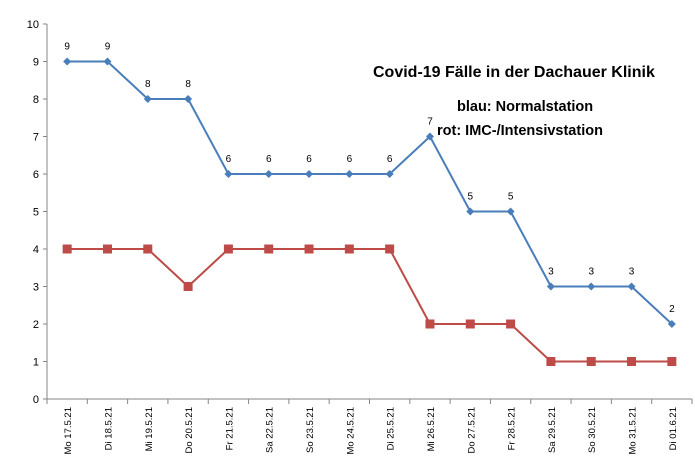 Image resolution: width=695 pixels, height=469 pixels. Describe the element at coordinates (108, 428) in the screenshot. I see `x-tick-label: Di 18.5.21` at that location.